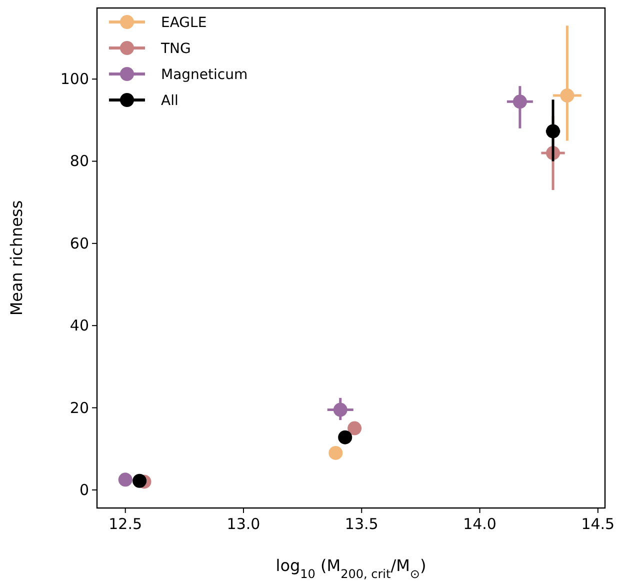 The height and width of the screenshot is (587, 622). What do you see at coordinates (175, 49) in the screenshot?
I see `legend-label: TNG` at bounding box center [175, 49].